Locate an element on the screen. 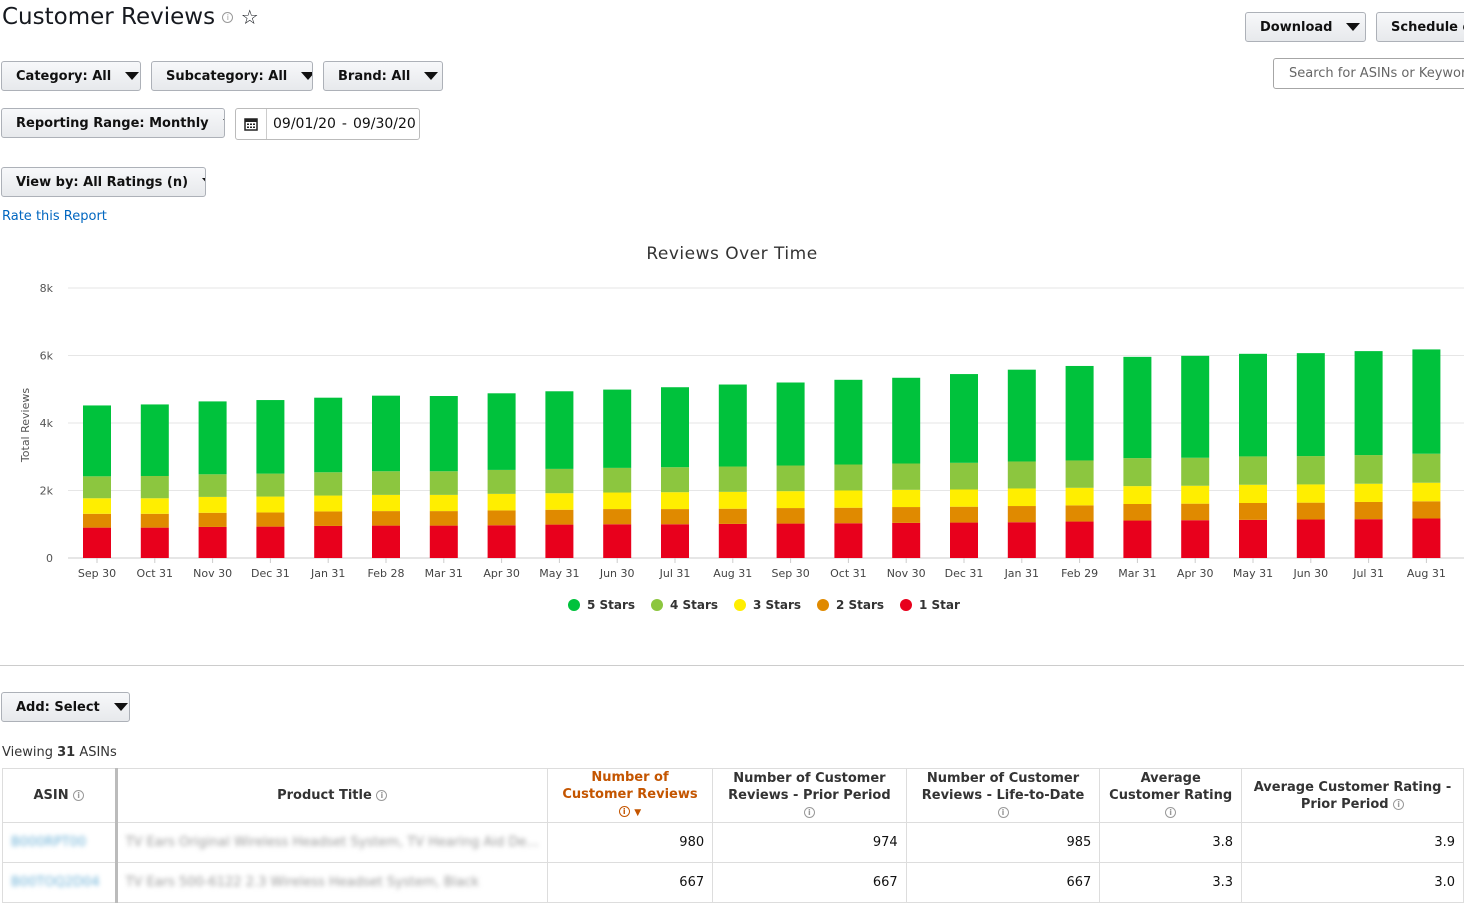 The image size is (1464, 903). asin-link: B00TOQ2D04 is located at coordinates (60, 882).